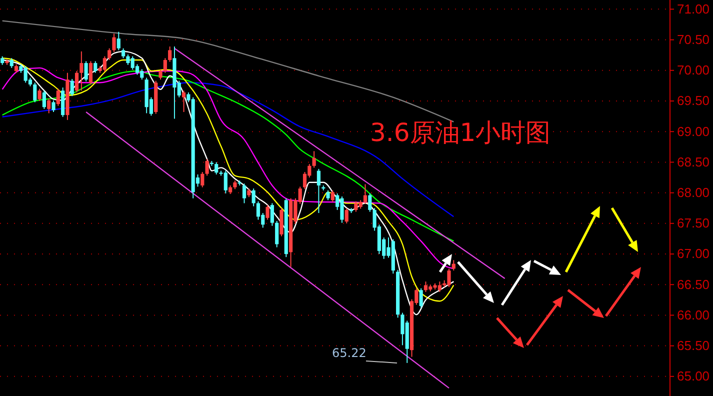 This screenshot has height=396, width=713. What do you see at coordinates (693, 284) in the screenshot?
I see `y-tick-label: 66.50` at bounding box center [693, 284].